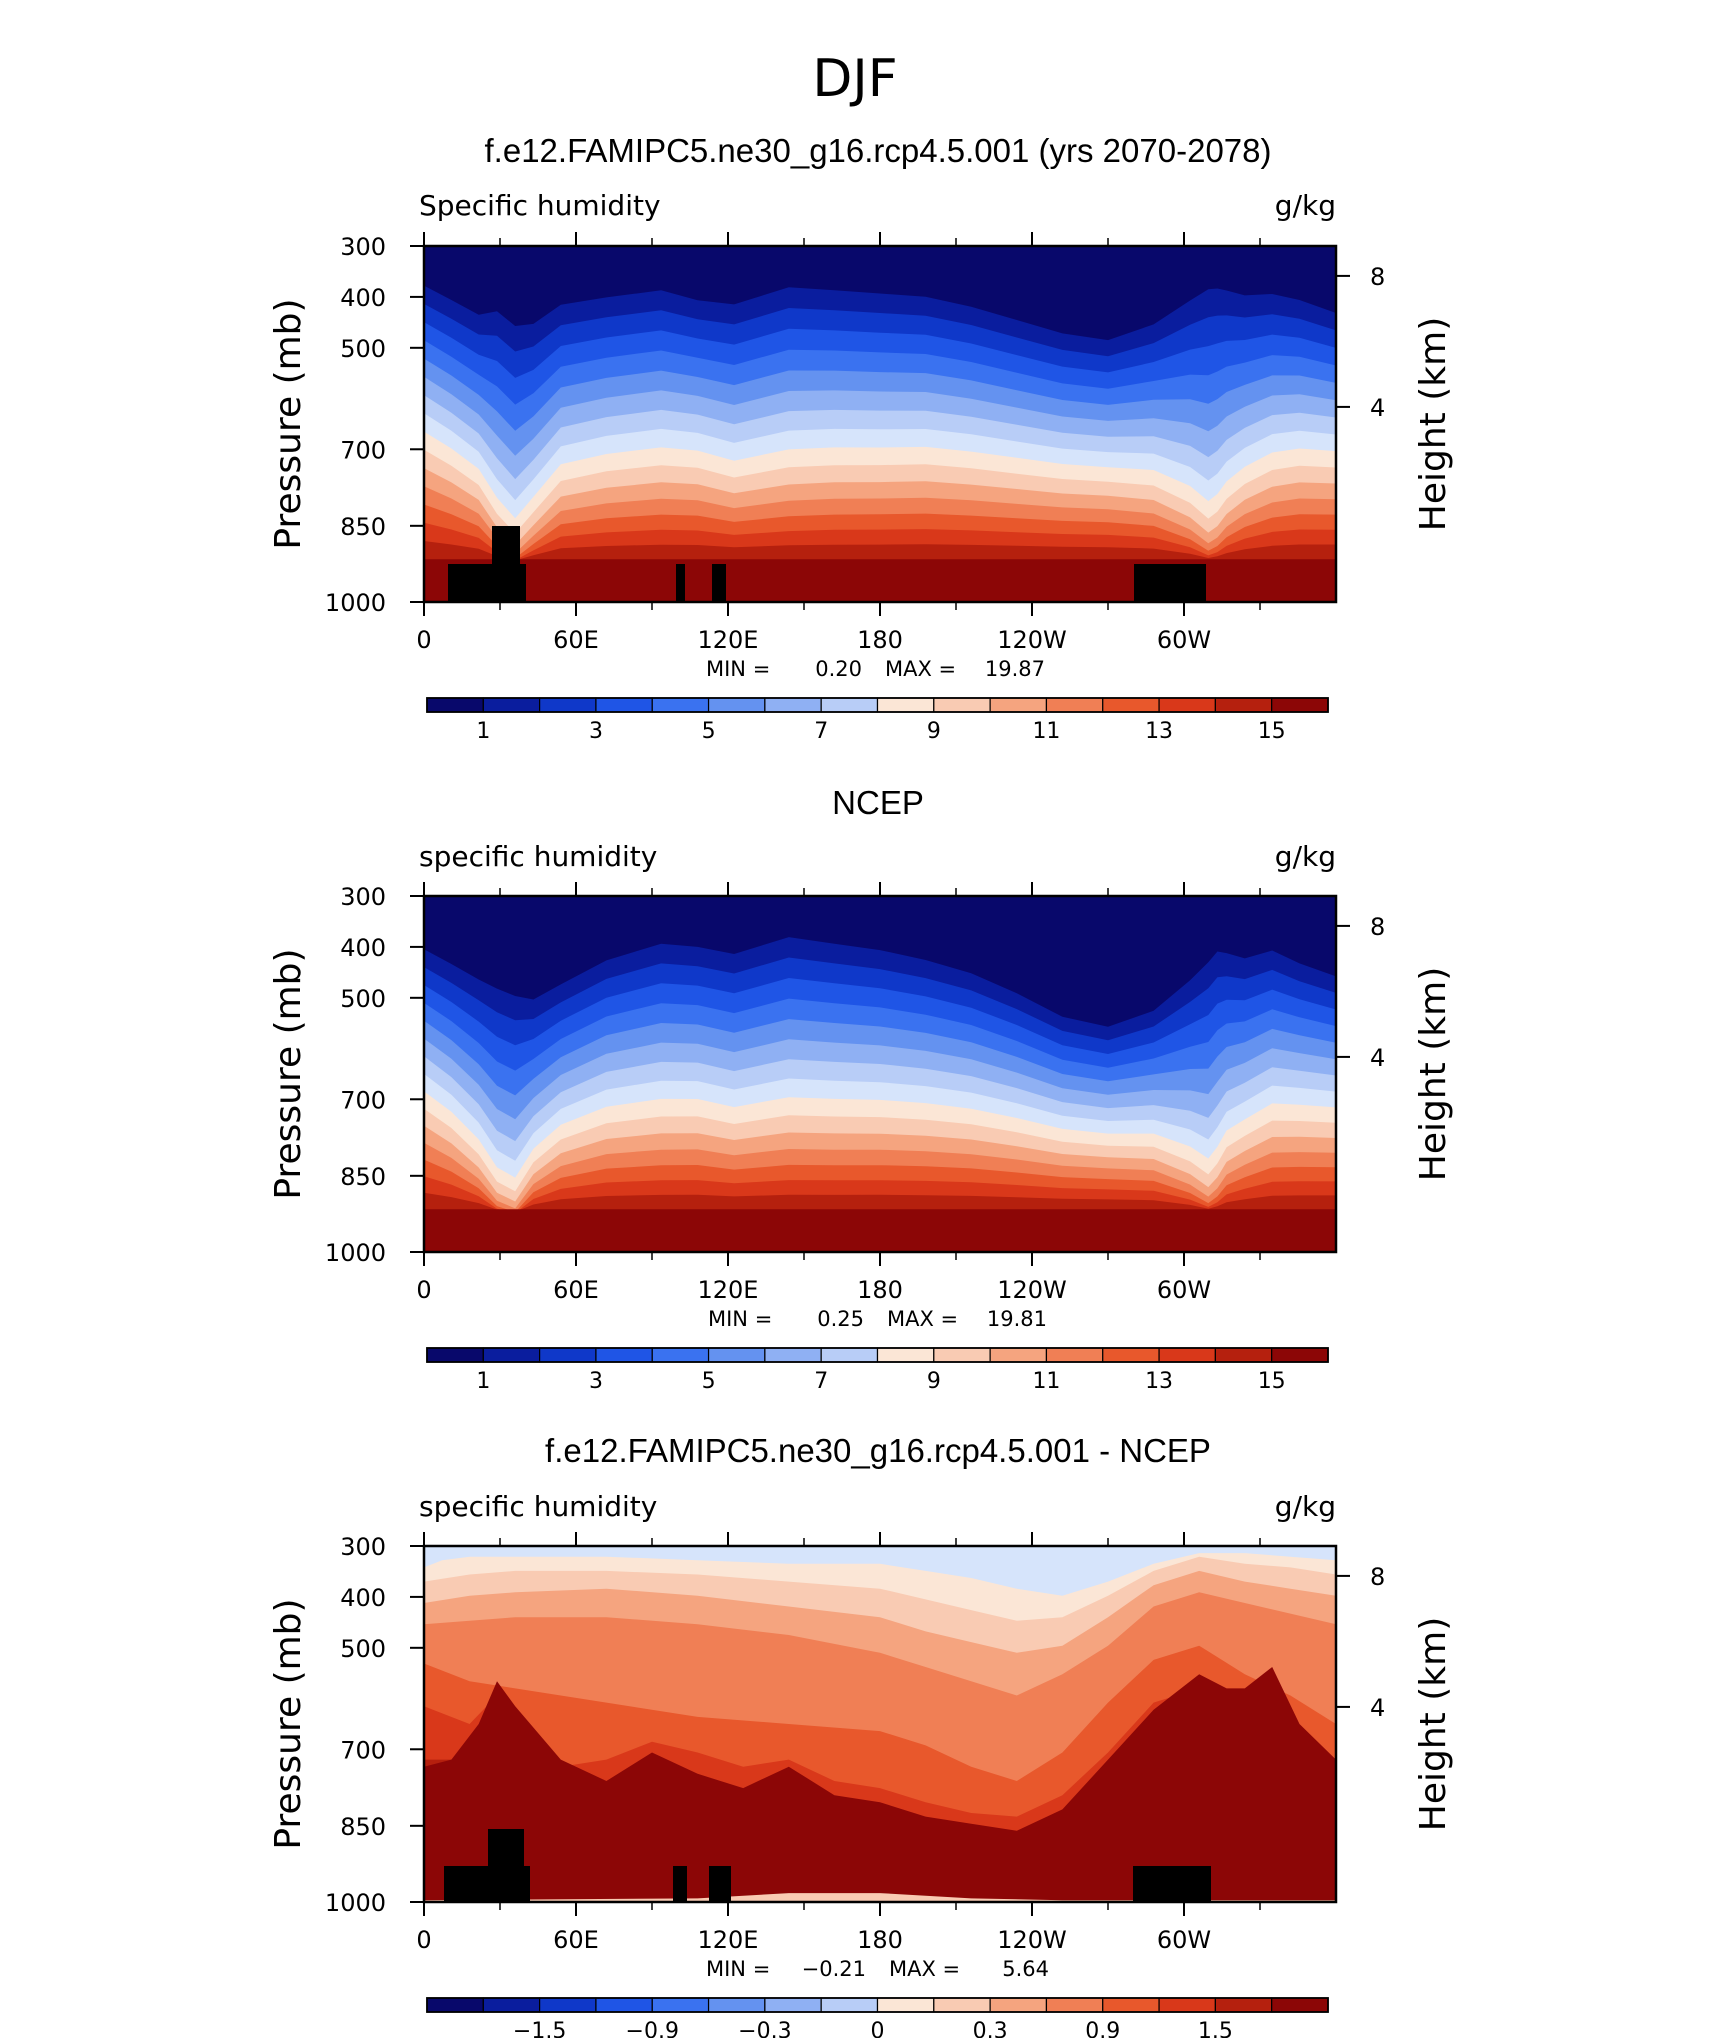  What do you see at coordinates (990, 2028) in the screenshot?
I see `colorbar-label: 0.3` at bounding box center [990, 2028].